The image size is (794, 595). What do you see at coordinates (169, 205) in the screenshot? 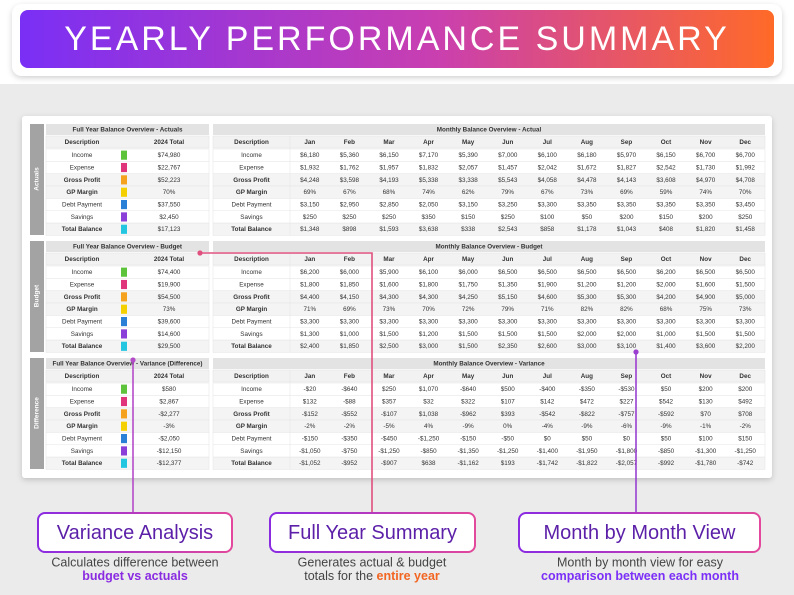
I see `total-value: $37,550` at bounding box center [169, 205].